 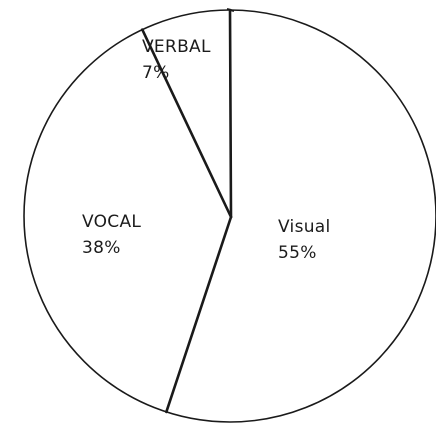 What do you see at coordinates (230, 10) in the screenshot?
I see `top-tick-mark` at bounding box center [230, 10].